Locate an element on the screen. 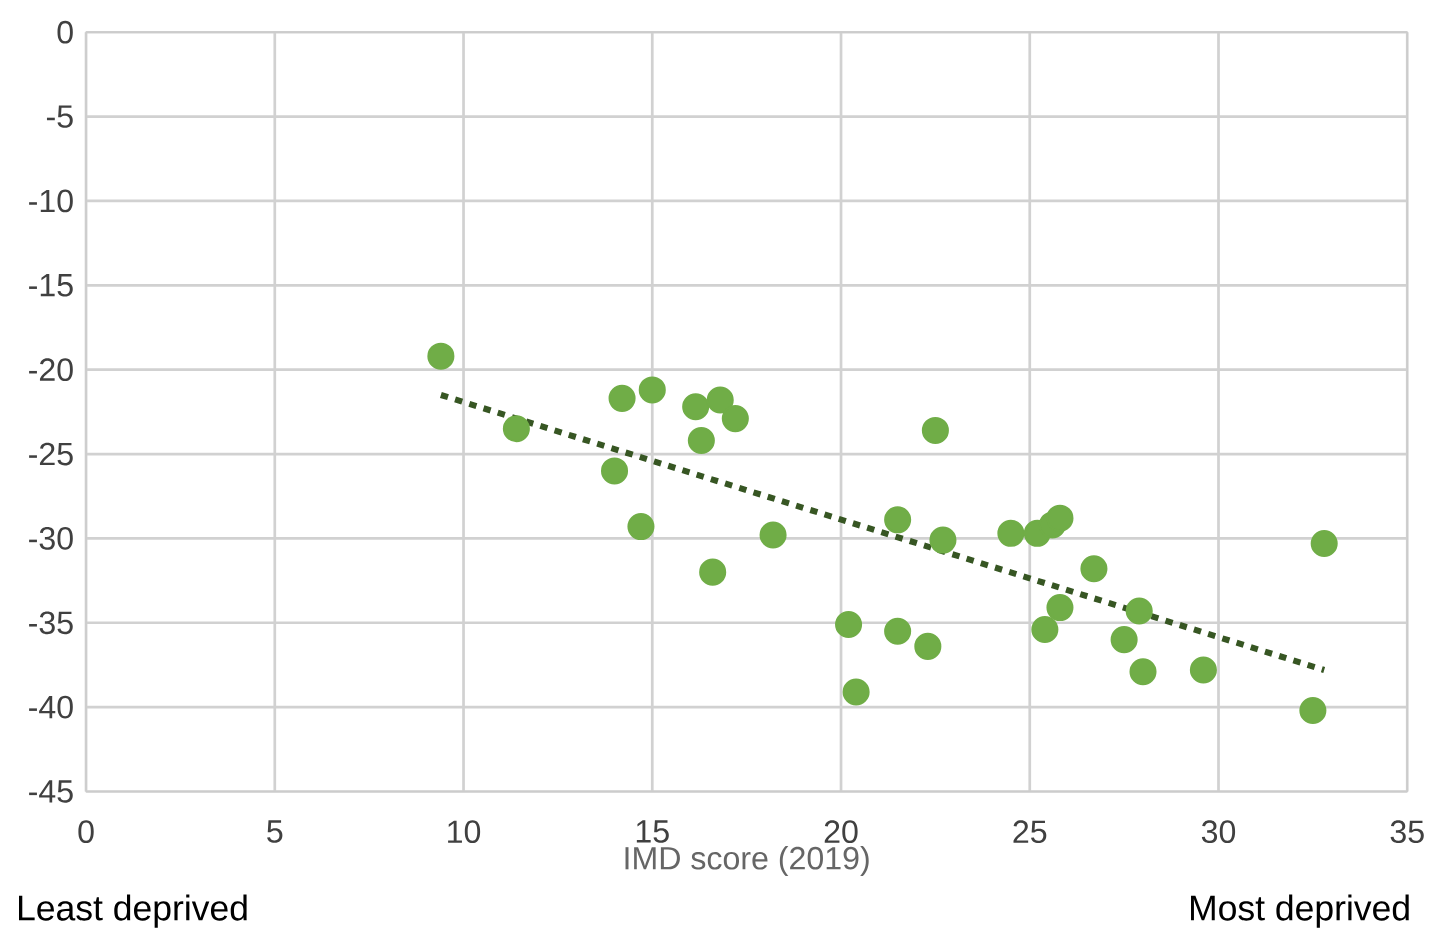 The width and height of the screenshot is (1446, 944). text: Least deprived is located at coordinates (133, 911).